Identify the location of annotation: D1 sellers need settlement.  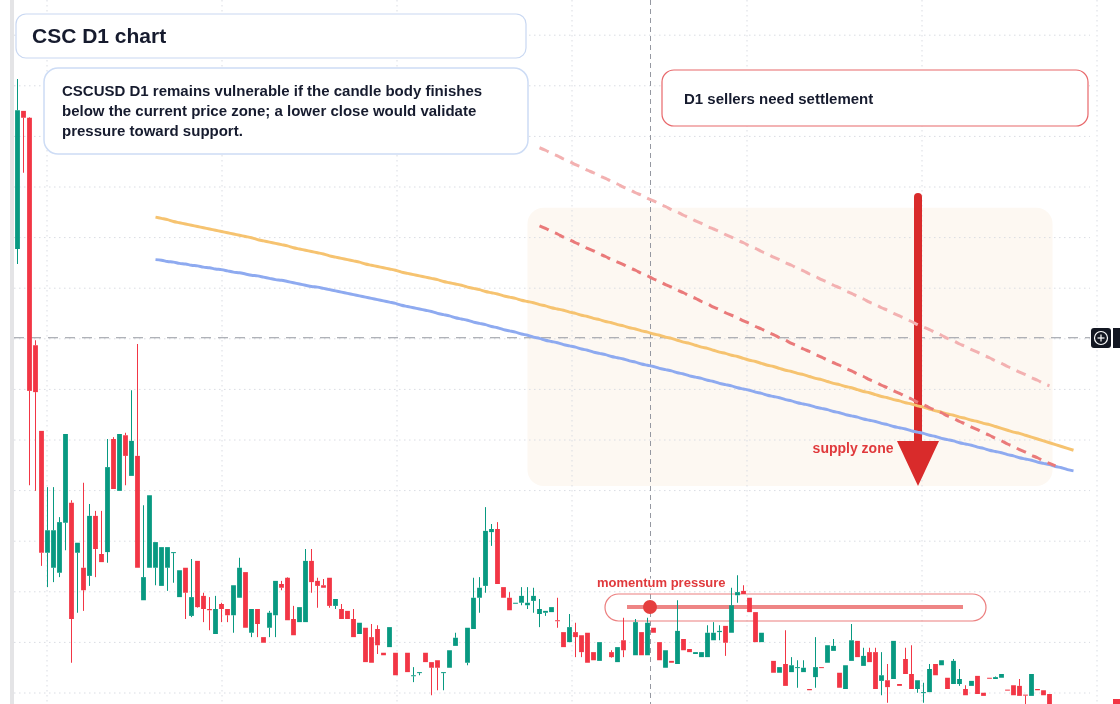
(779, 98).